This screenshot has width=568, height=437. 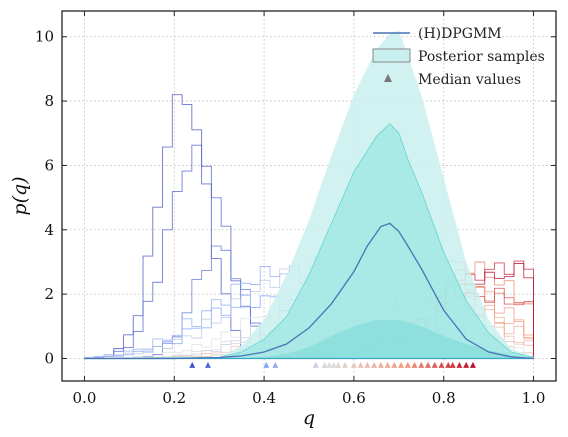 I want to click on legend-samples-swatch, so click(x=391, y=55).